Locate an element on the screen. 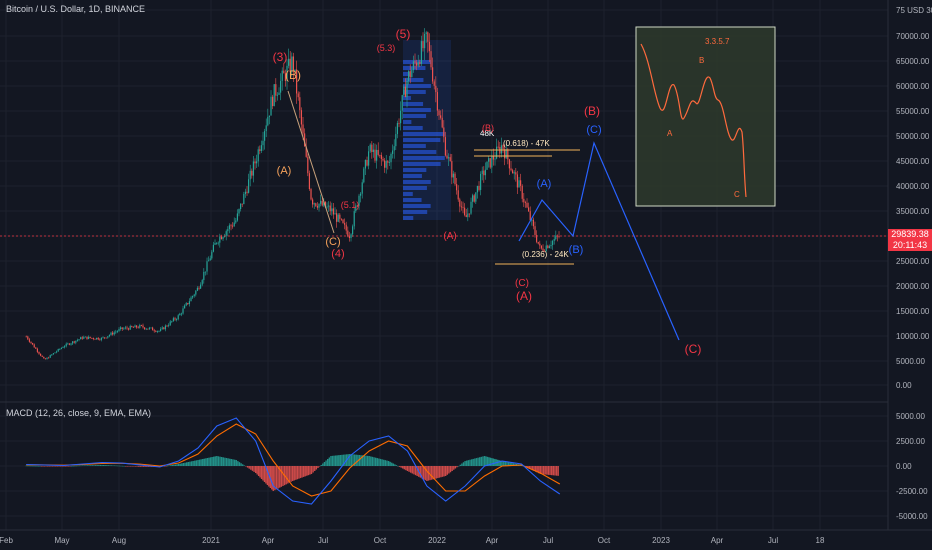 The width and height of the screenshot is (932, 550). macd-title: MACD (12, 26, close, 9, EMA, EMA) is located at coordinates (79, 413).